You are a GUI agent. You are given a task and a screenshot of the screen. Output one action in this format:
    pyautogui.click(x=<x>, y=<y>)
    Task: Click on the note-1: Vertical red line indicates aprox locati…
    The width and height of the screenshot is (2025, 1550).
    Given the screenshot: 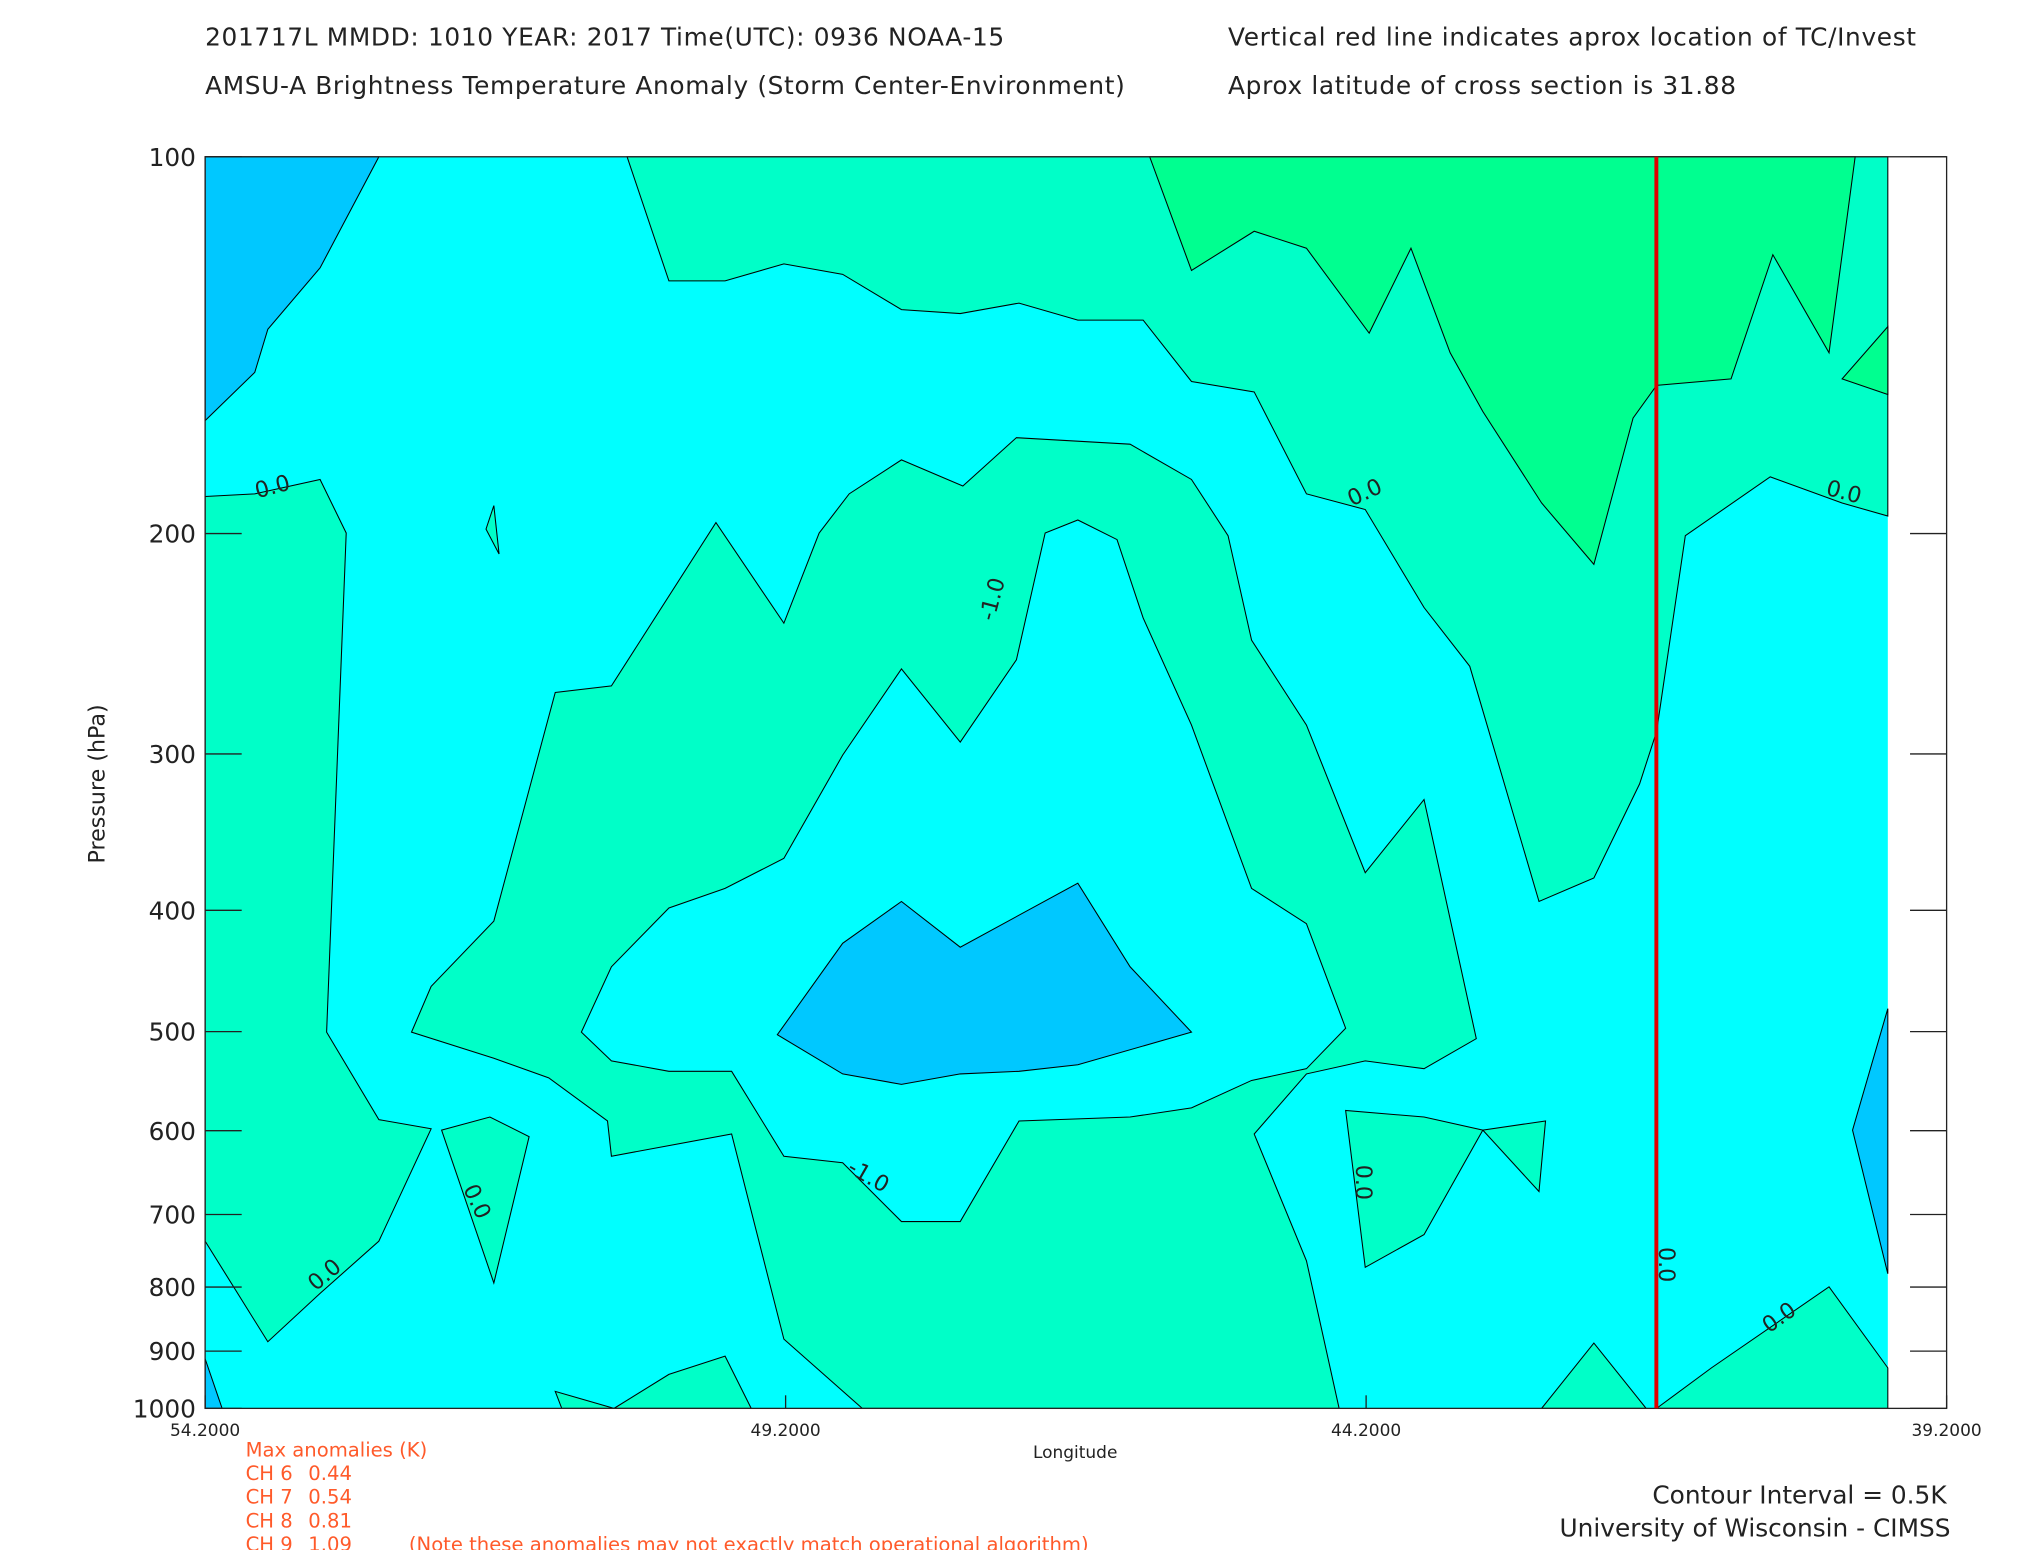 What is the action you would take?
    pyautogui.click(x=1572, y=37)
    